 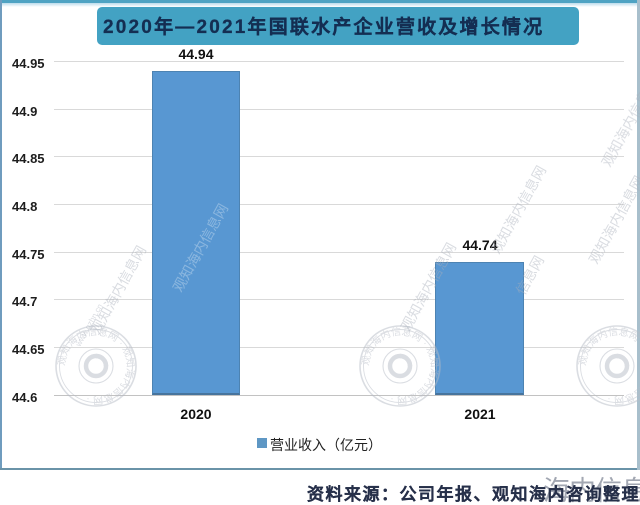 I want to click on svg-text: 信息网, so click(x=530, y=275).